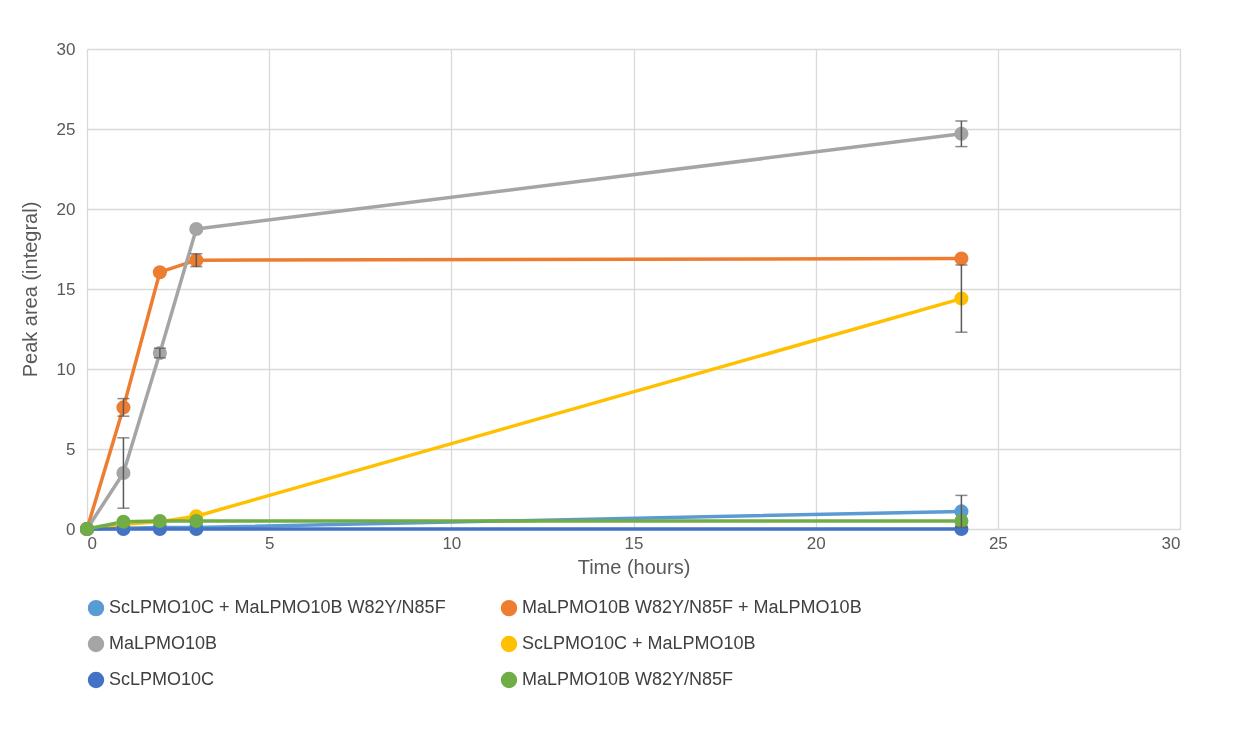 Image resolution: width=1254 pixels, height=732 pixels. I want to click on y-tick-label: 30, so click(66, 49).